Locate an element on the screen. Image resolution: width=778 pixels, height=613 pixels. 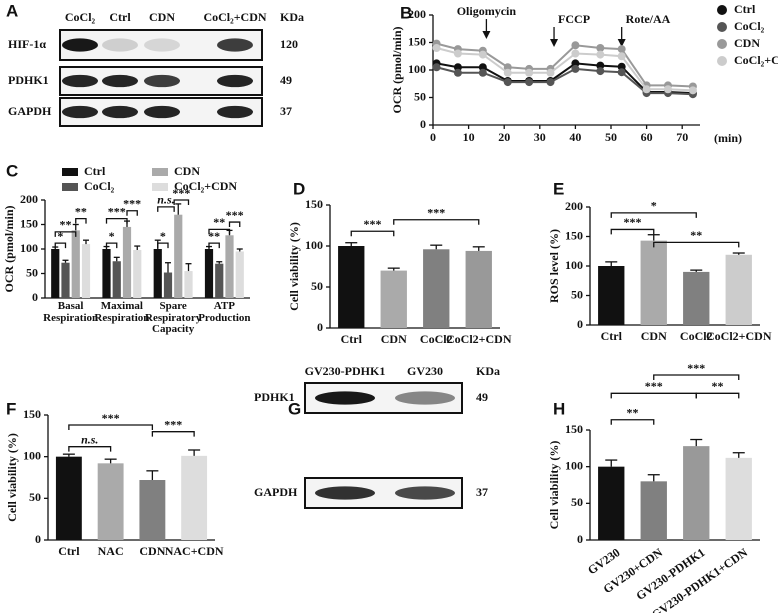
x-tick-label: NAC is located at coordinates (111, 551).